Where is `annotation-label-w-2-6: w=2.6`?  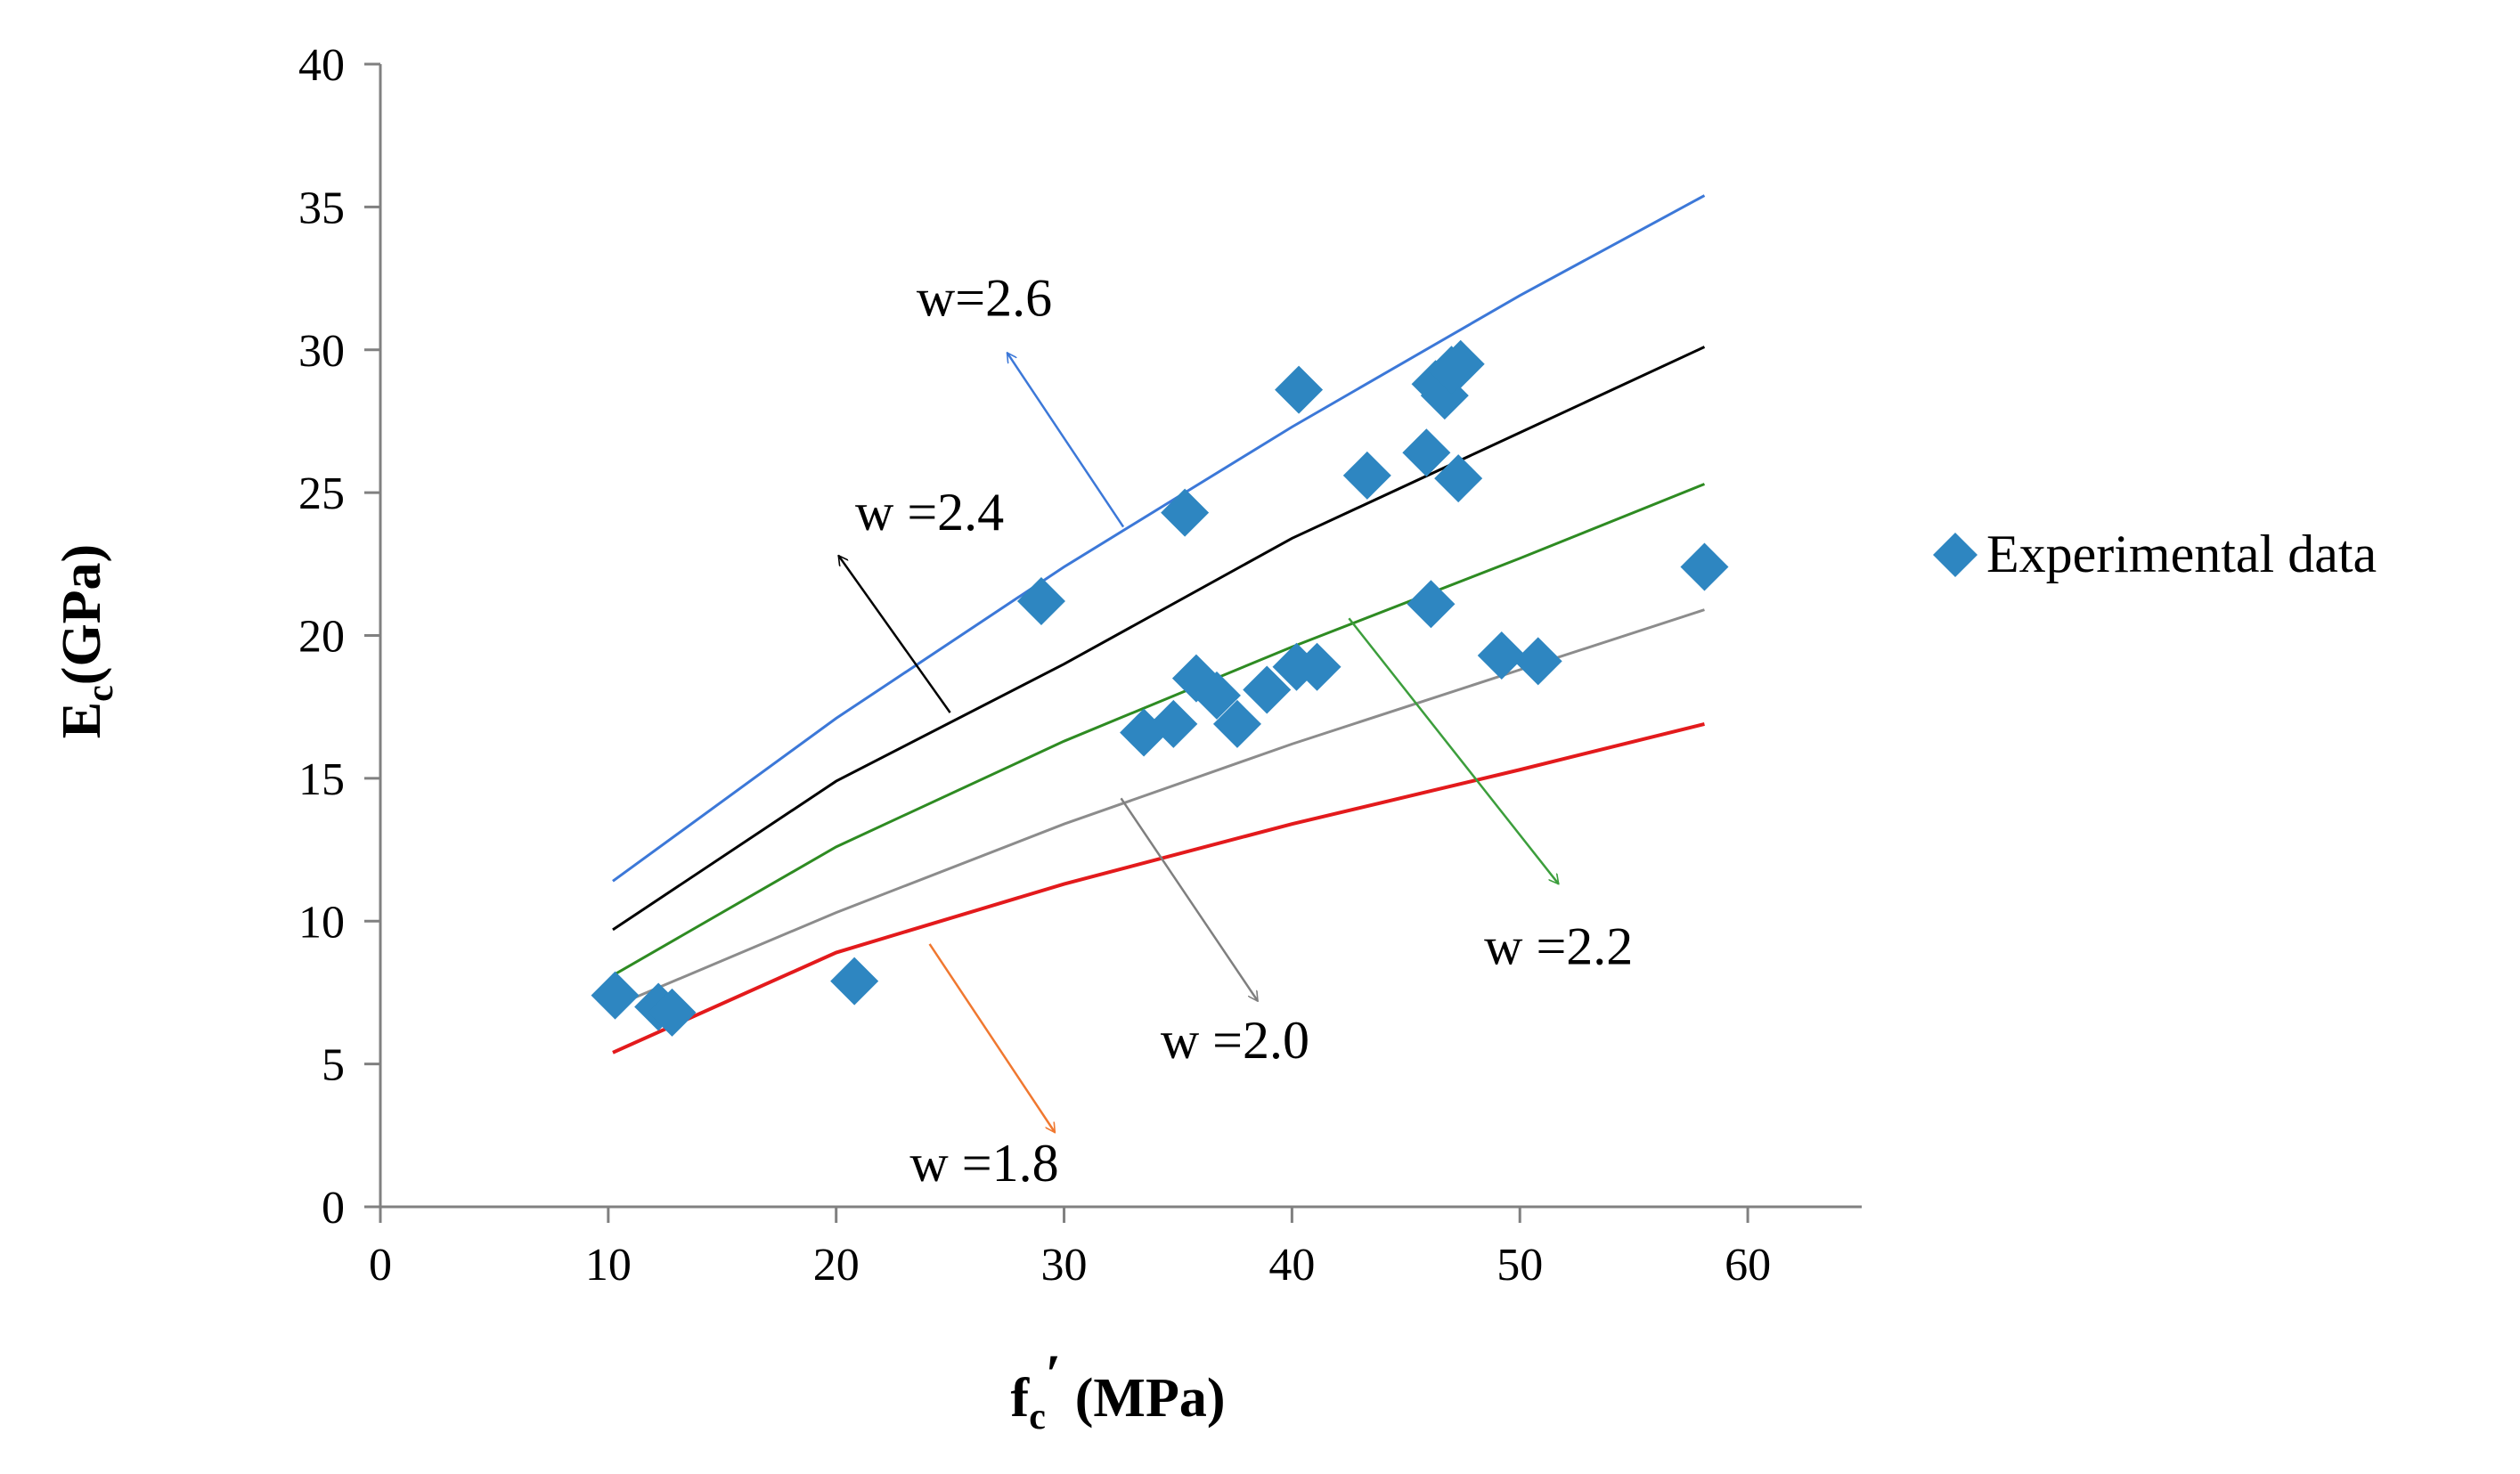 annotation-label-w-2-6: w=2.6 is located at coordinates (984, 297).